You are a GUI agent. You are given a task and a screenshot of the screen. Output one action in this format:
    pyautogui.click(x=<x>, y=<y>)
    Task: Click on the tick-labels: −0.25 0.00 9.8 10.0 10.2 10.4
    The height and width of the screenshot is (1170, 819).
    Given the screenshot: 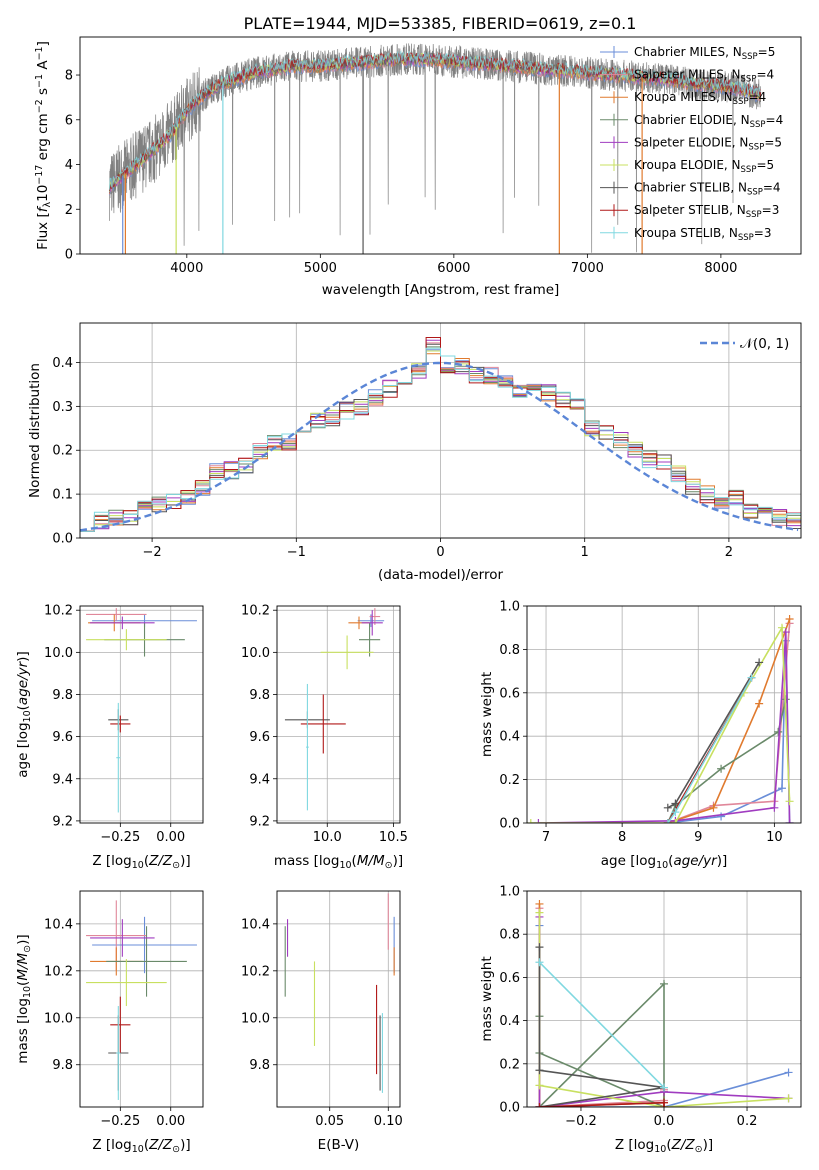 What is the action you would take?
    pyautogui.click(x=114, y=1023)
    